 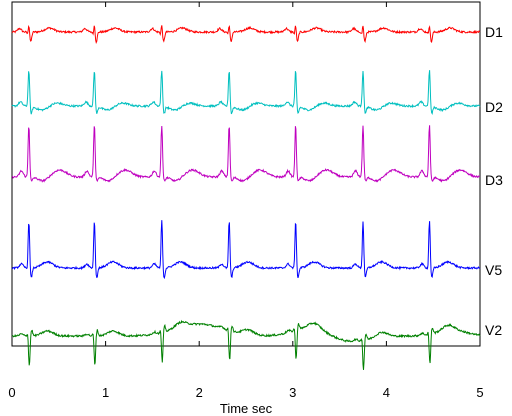 What do you see at coordinates (246, 34) in the screenshot?
I see `trace-d1` at bounding box center [246, 34].